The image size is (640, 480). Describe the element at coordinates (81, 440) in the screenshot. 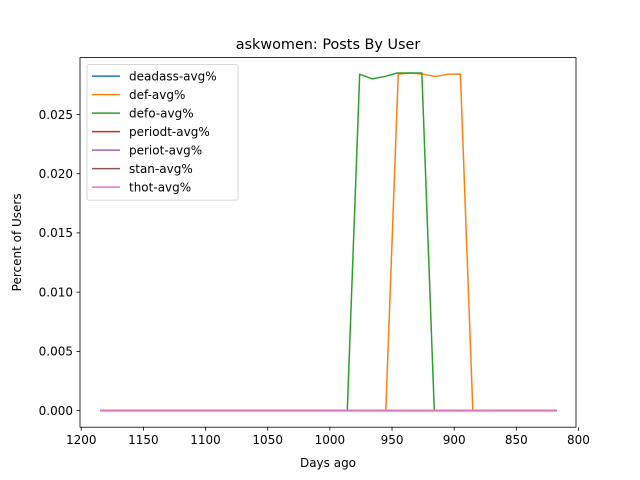

I see `x-tick-label: 1200` at that location.